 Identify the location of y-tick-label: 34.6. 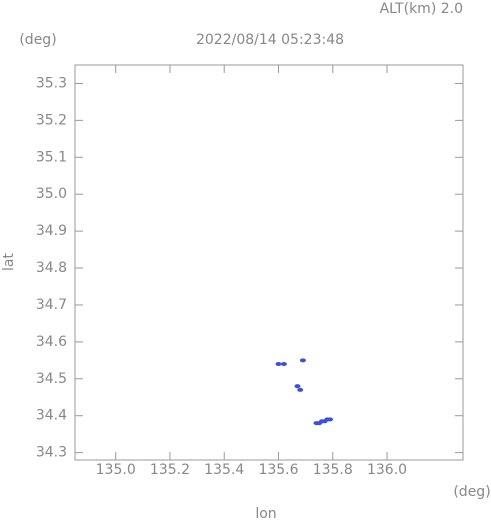
(51, 342).